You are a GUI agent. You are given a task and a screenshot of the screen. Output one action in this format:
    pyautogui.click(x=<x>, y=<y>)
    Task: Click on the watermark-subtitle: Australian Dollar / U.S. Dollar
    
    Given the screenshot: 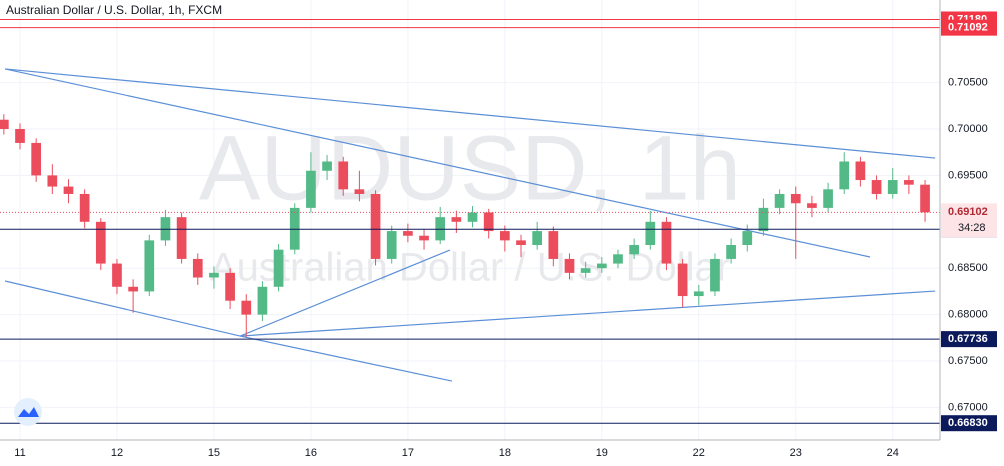 What is the action you would take?
    pyautogui.click(x=470, y=268)
    